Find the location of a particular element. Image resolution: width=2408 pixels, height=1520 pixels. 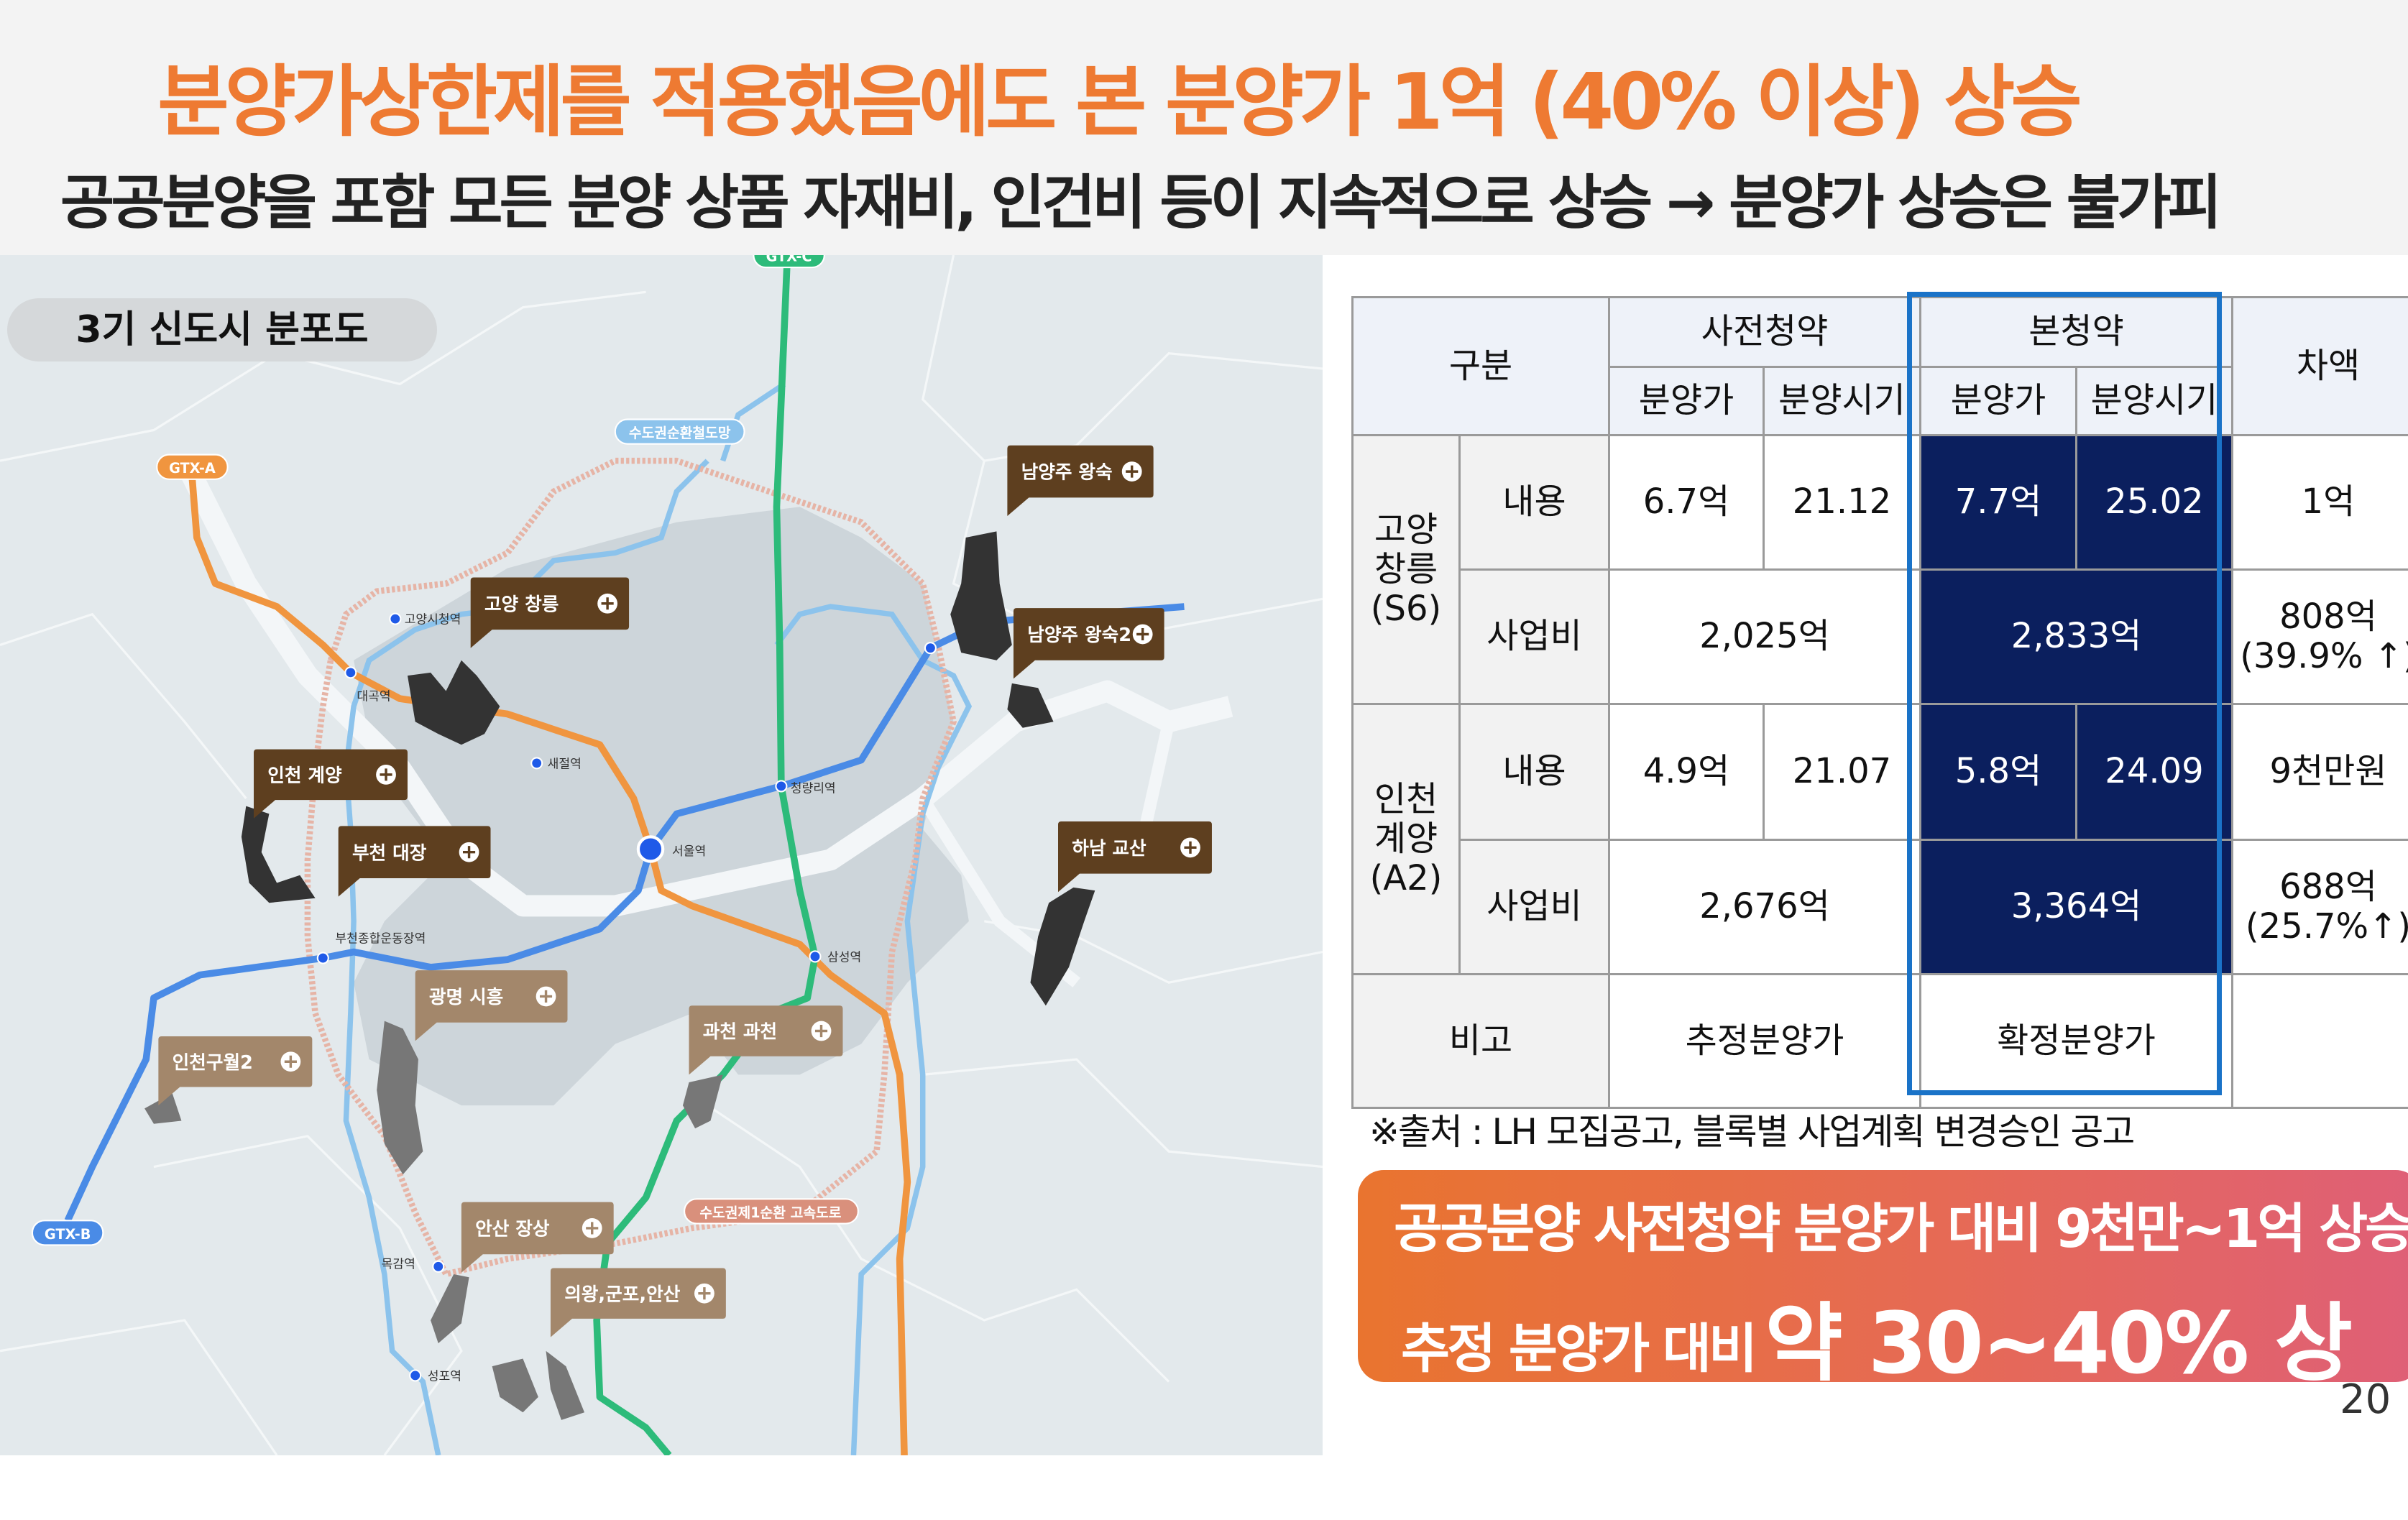

callout-line-2: 추정 분양가 대비 약 30~40% 상승 is located at coordinates (1905, 1397).